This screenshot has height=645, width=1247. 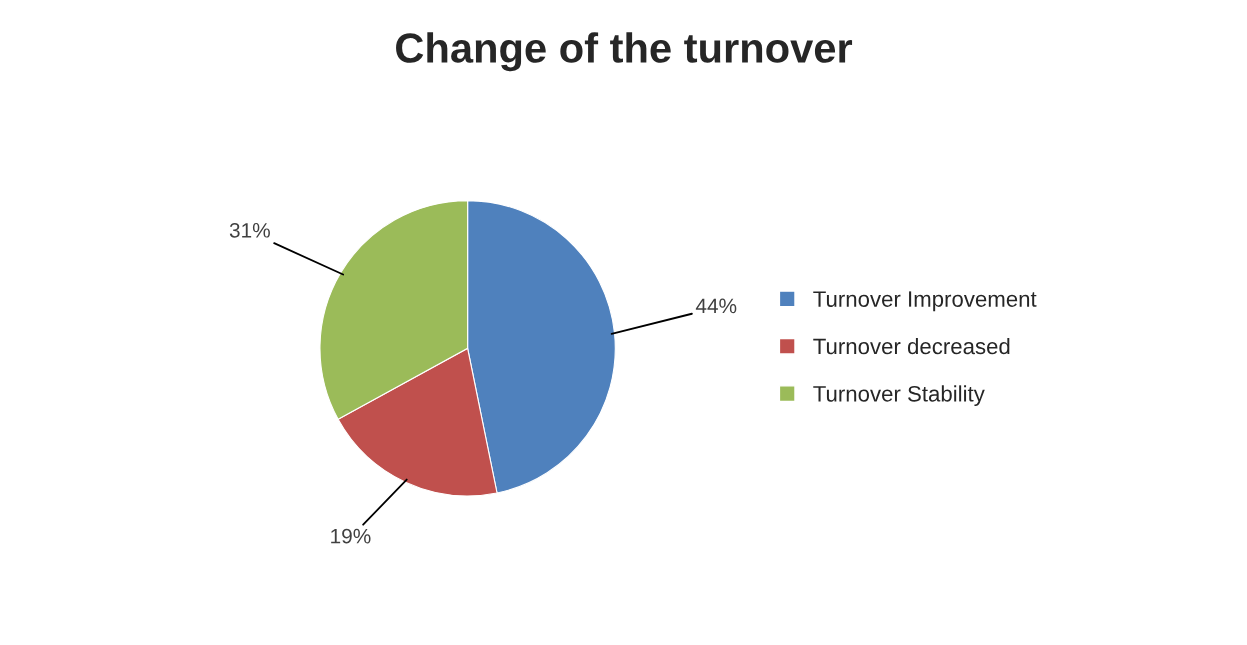 I want to click on legend-label: Turnover Stability, so click(x=899, y=396).